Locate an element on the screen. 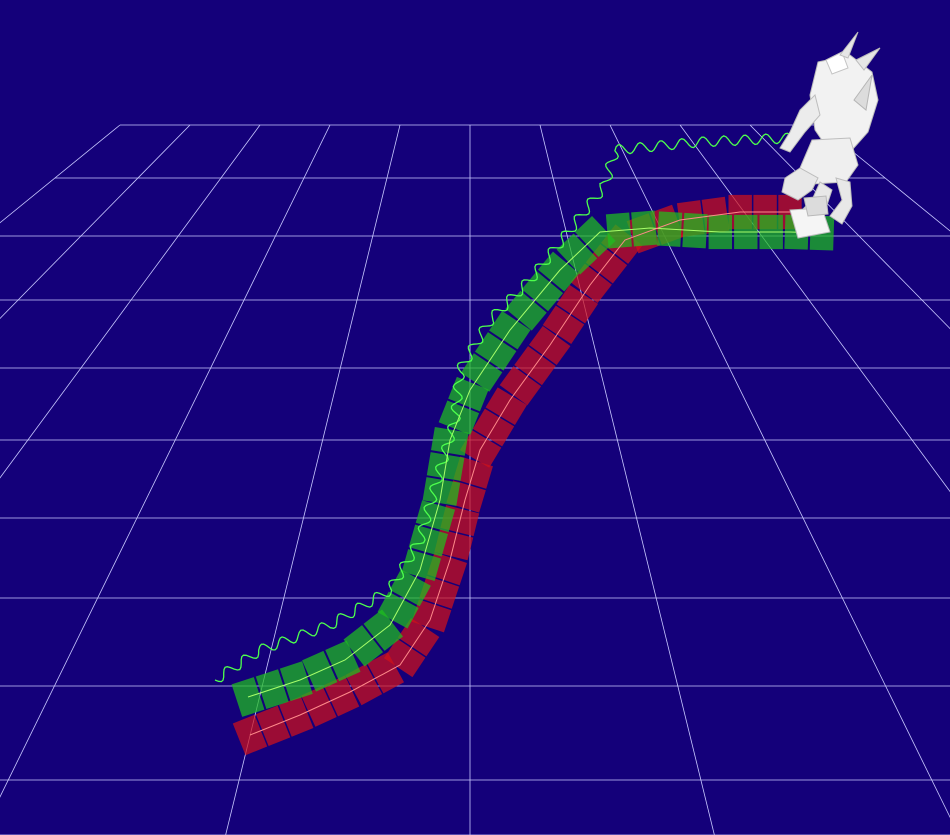  humanoid-robot-icon is located at coordinates (830, 135).